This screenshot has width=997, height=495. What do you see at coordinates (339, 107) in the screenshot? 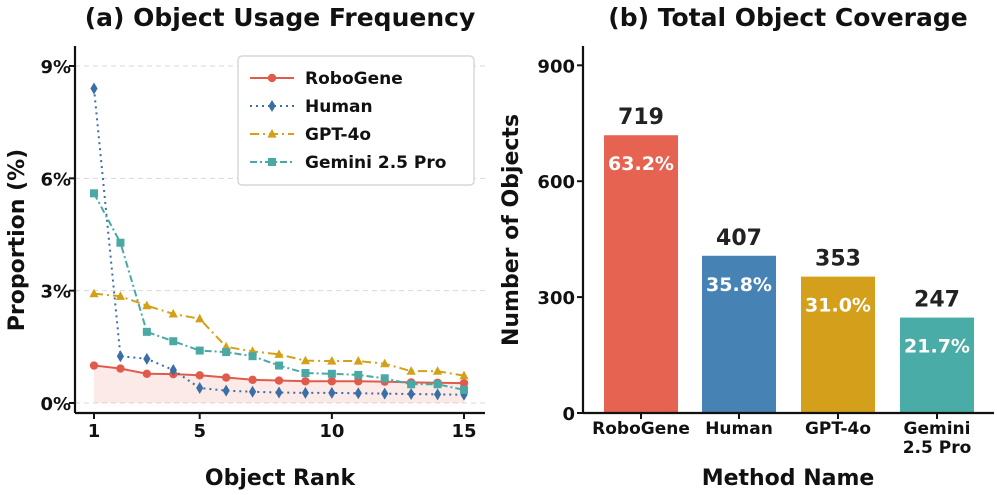
I see `legend-label: Human` at bounding box center [339, 107].